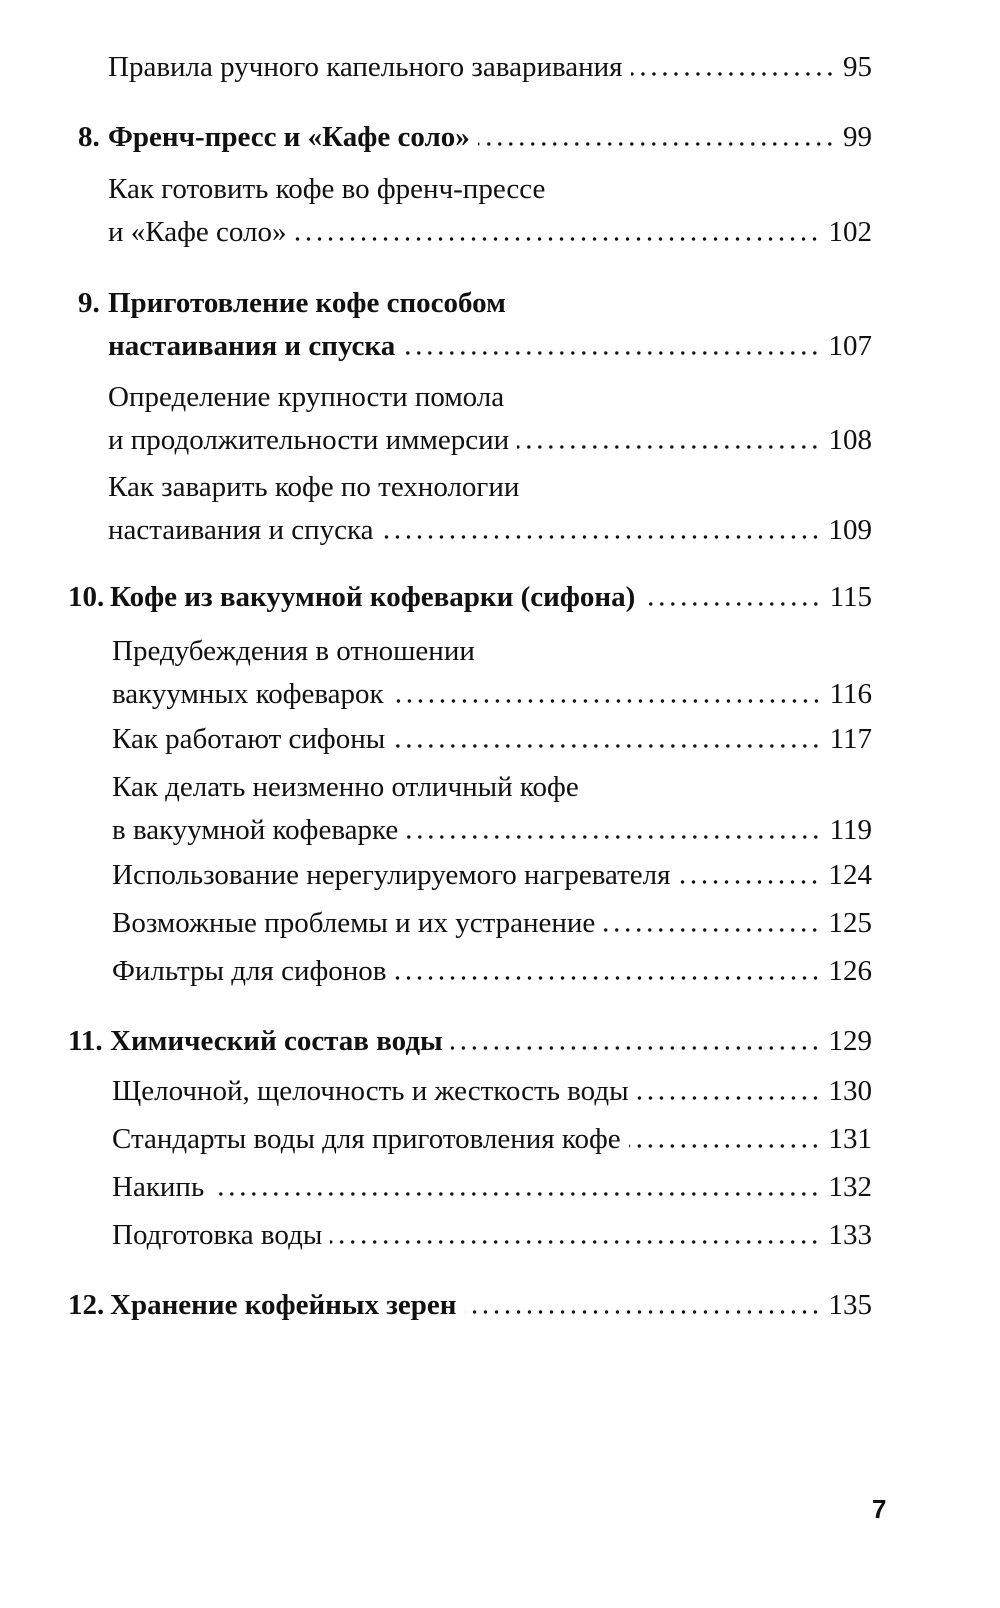 This screenshot has width=1000, height=1608. I want to click on toc-section: Щелочной, щелочность и жесткость воды 130, so click(492, 1091).